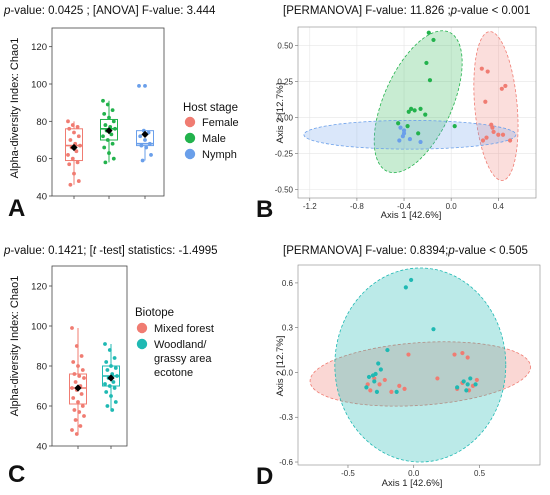  Describe the element at coordinates (109, 148) in the screenshot. I see `panel-a-box-male` at that location.